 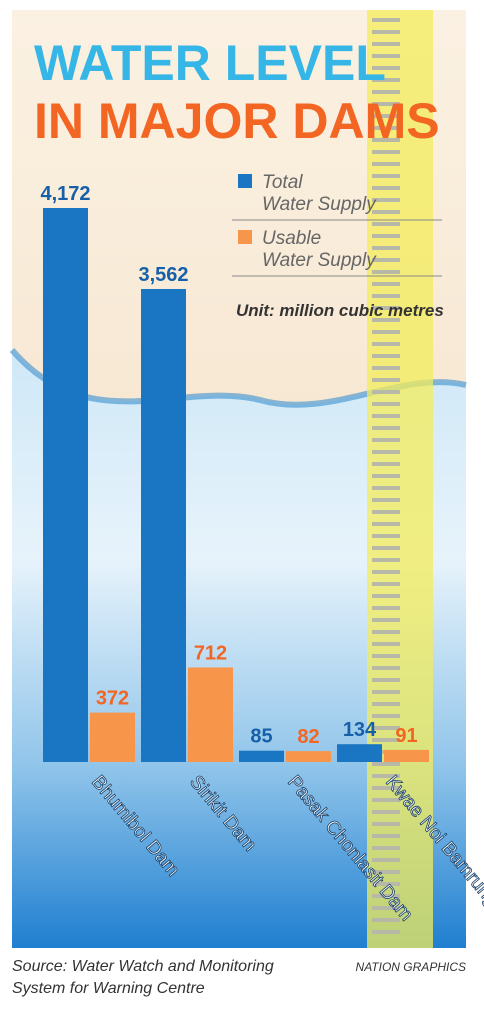 I want to click on value-label: 712, so click(x=210, y=653).